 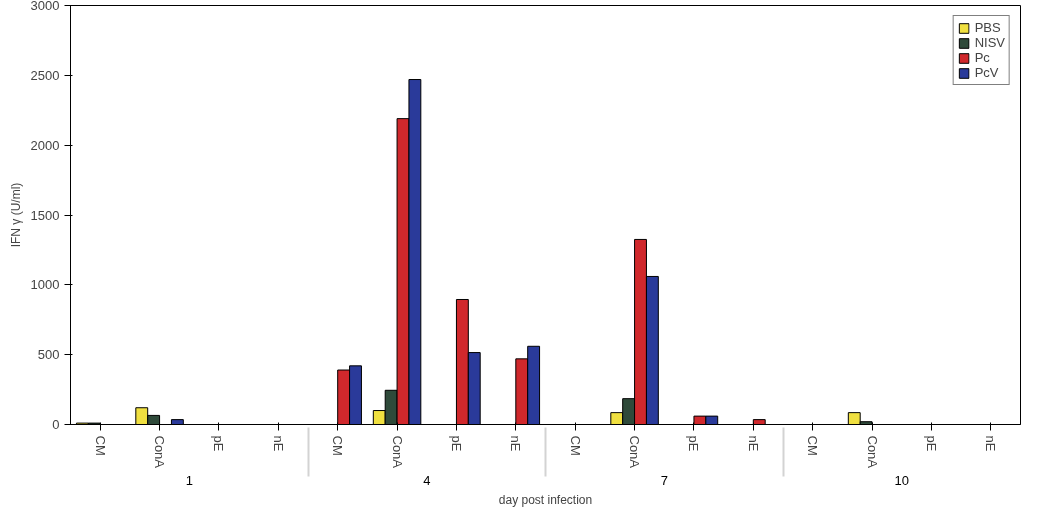 What do you see at coordinates (901, 481) in the screenshot?
I see `text: 10` at bounding box center [901, 481].